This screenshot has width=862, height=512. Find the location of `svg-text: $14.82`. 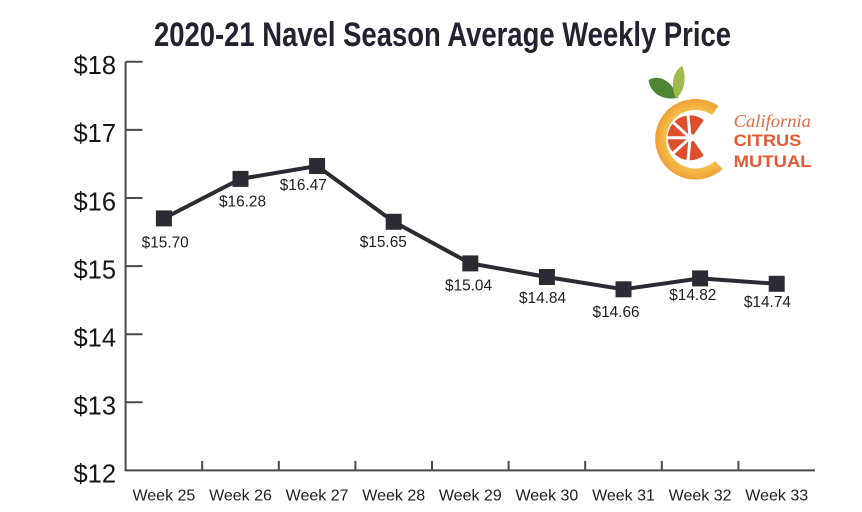

svg-text: $14.82 is located at coordinates (692, 295).